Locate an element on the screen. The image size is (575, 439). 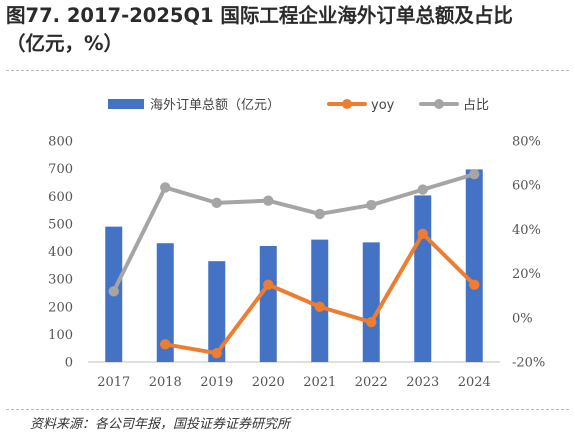
left-axis: 0 100 200 300 400 500 600 700 800 is located at coordinates (60, 253).